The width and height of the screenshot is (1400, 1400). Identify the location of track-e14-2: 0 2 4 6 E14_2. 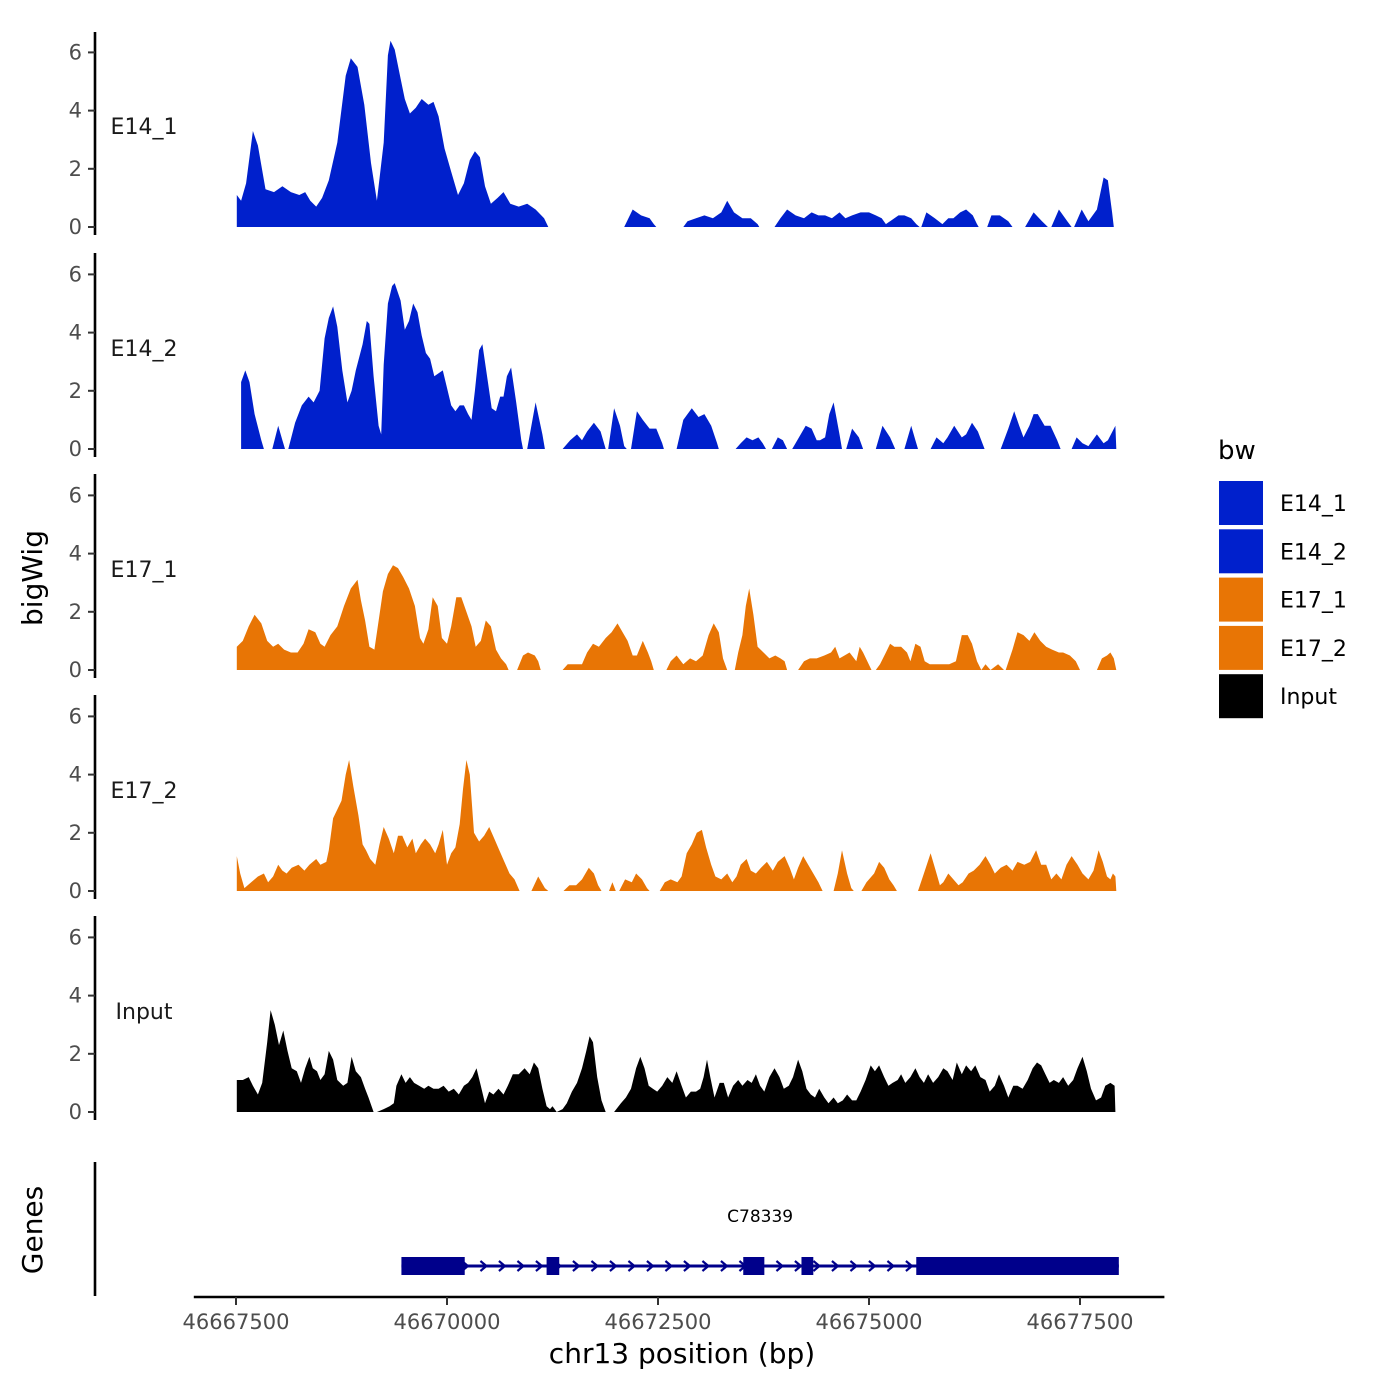
(593, 357).